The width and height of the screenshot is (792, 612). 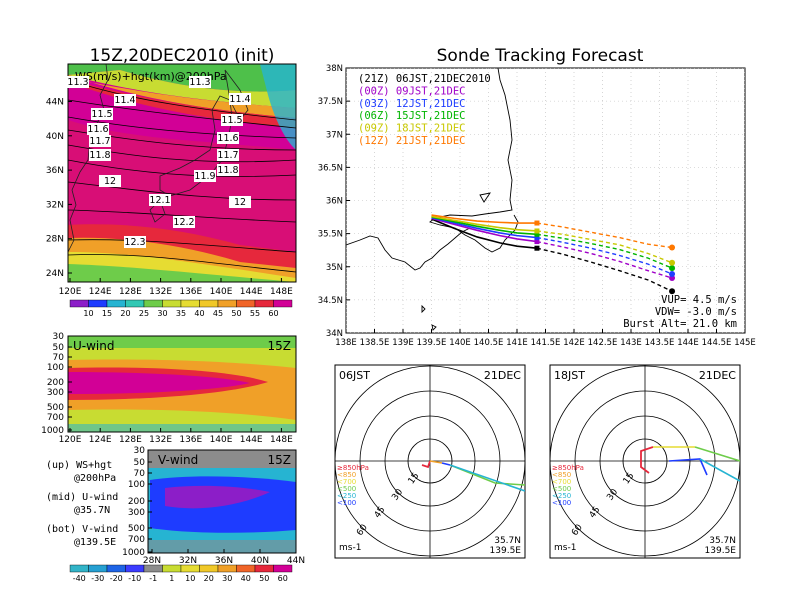 What do you see at coordinates (255, 313) in the screenshot?
I see `colorbar-label: 55` at bounding box center [255, 313].